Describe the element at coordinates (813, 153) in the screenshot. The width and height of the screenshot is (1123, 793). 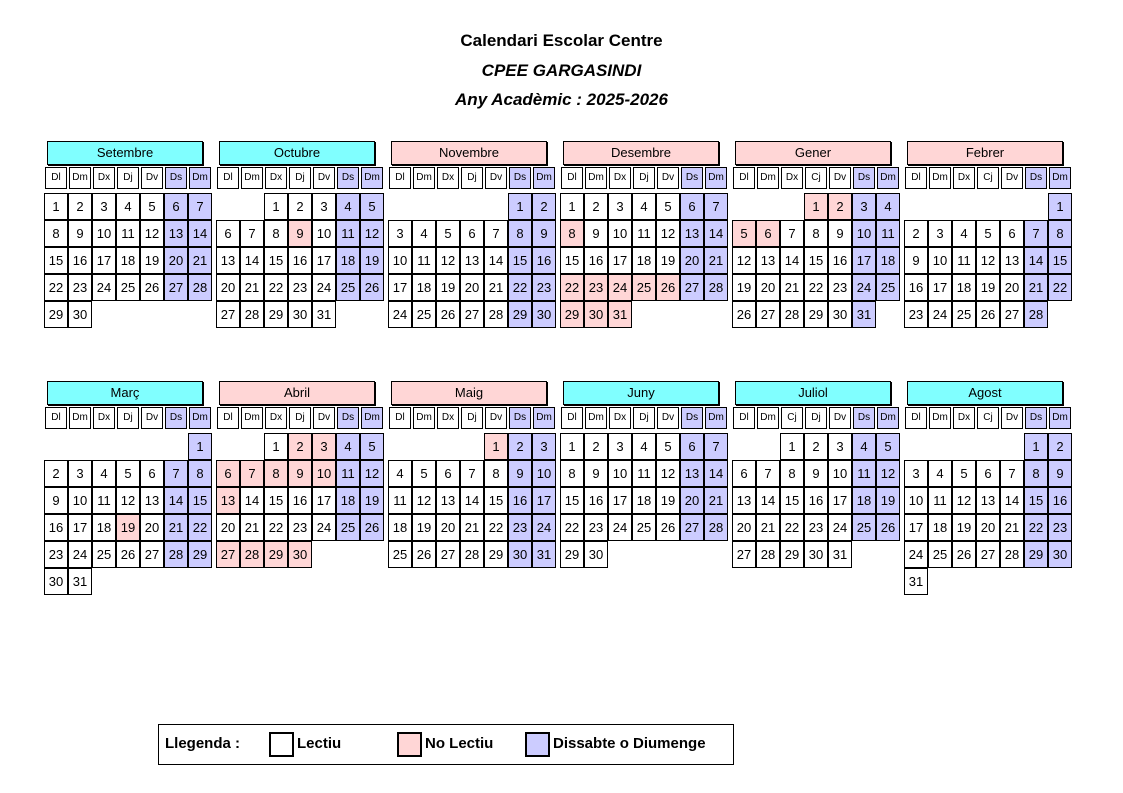
I see `month-title: Gener` at that location.